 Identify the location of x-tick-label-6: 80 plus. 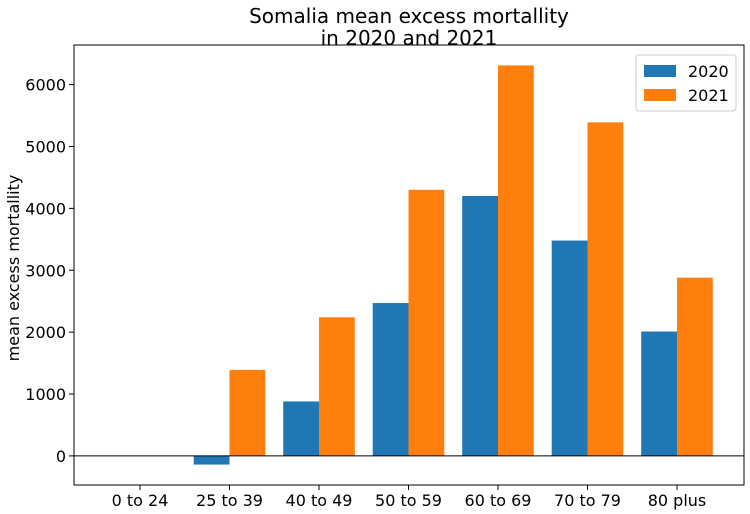
(677, 500).